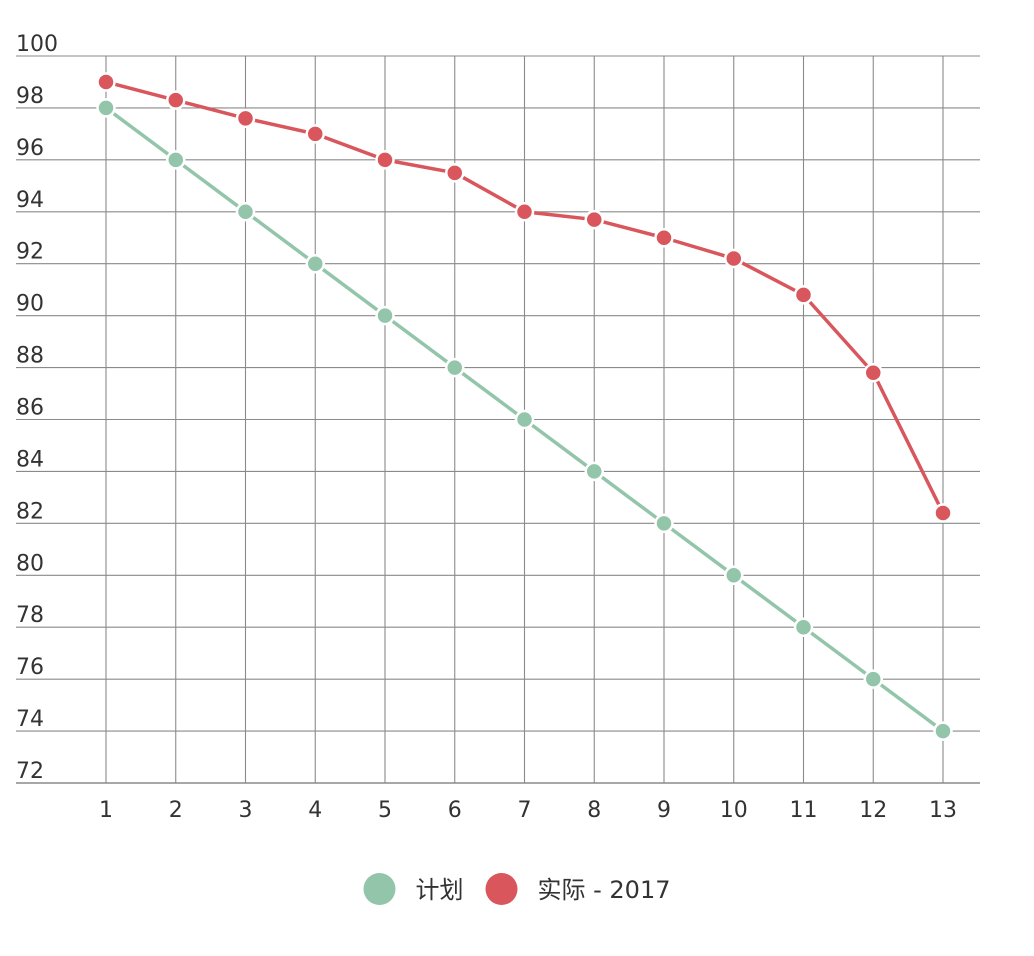  What do you see at coordinates (246, 810) in the screenshot?
I see `x-tick-label: 3` at bounding box center [246, 810].